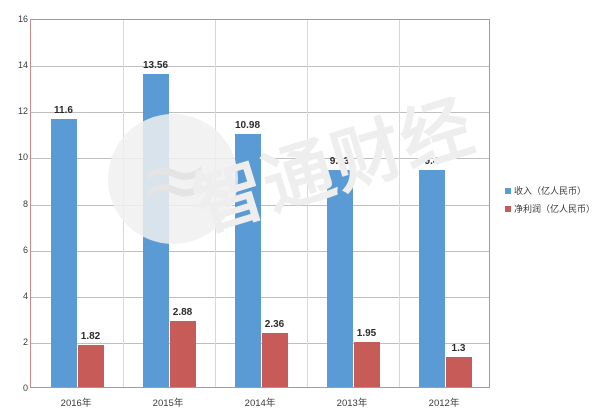 This screenshot has width=600, height=413. Describe the element at coordinates (22, 111) in the screenshot. I see `y-tick-label: 12` at that location.